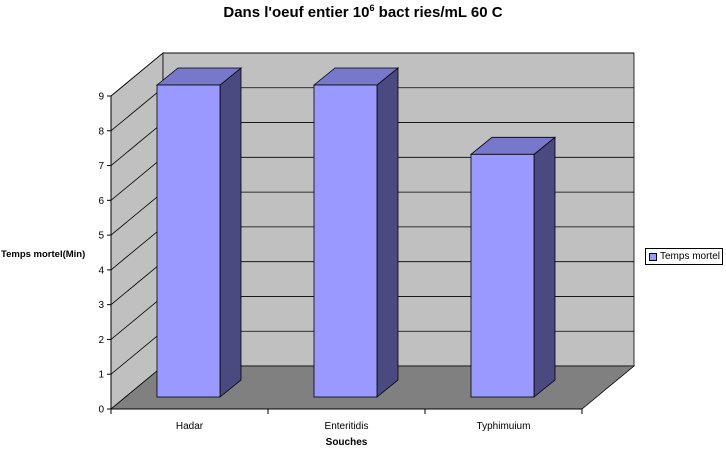 Image resolution: width=726 pixels, height=449 pixels. What do you see at coordinates (438, 12) in the screenshot?
I see `chart-title-rest: bact ries/mL 60 C` at bounding box center [438, 12].